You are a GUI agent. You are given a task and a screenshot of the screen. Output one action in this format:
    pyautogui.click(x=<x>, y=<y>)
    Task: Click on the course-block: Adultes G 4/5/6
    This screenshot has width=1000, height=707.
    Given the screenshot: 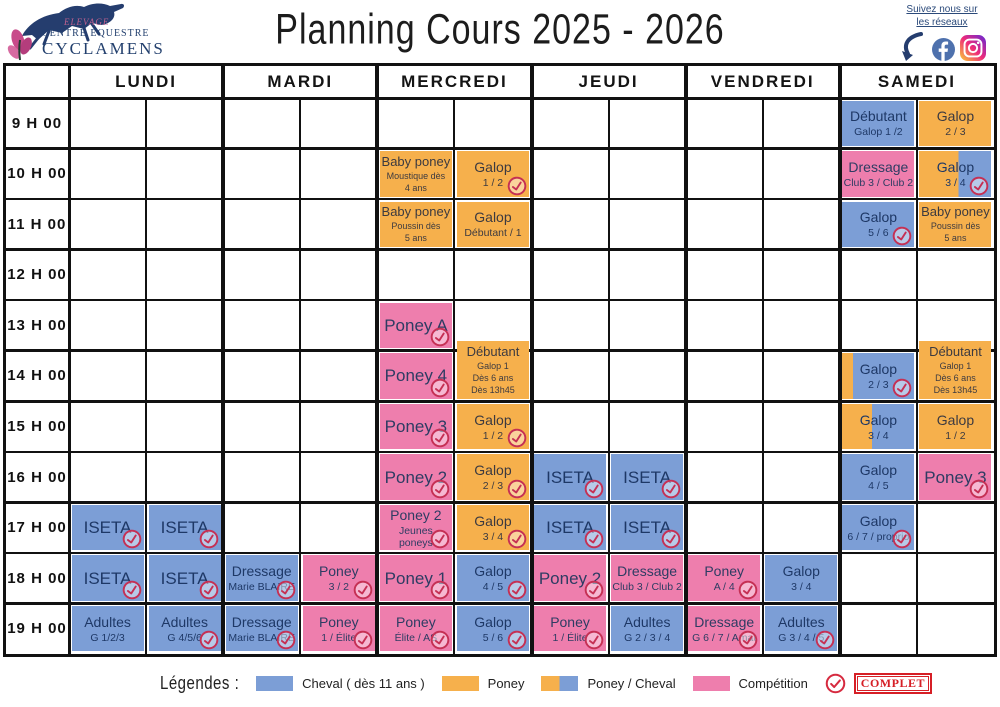 What is the action you would take?
    pyautogui.click(x=184, y=628)
    